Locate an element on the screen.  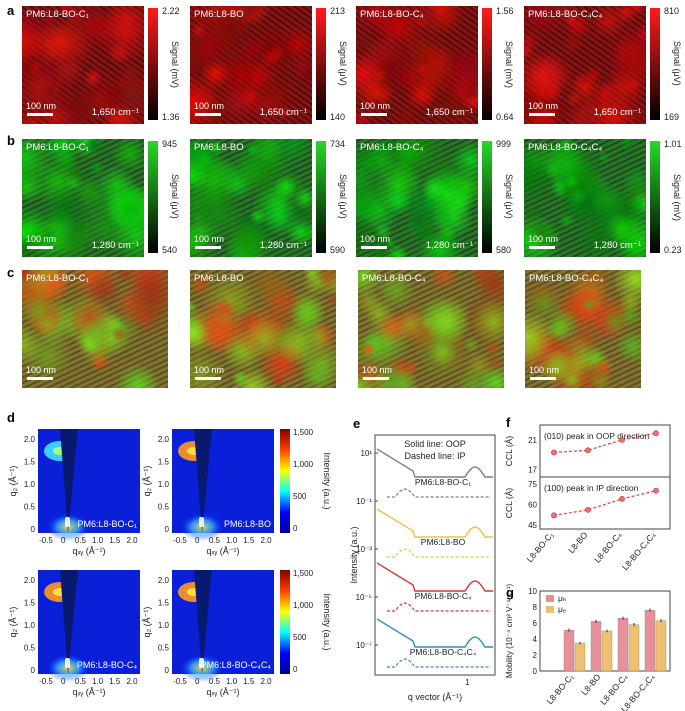
row_a-map-1: PM6:L8-BO-C₁ 100 nm 1,650 cm⁻¹ is located at coordinates (83, 65).